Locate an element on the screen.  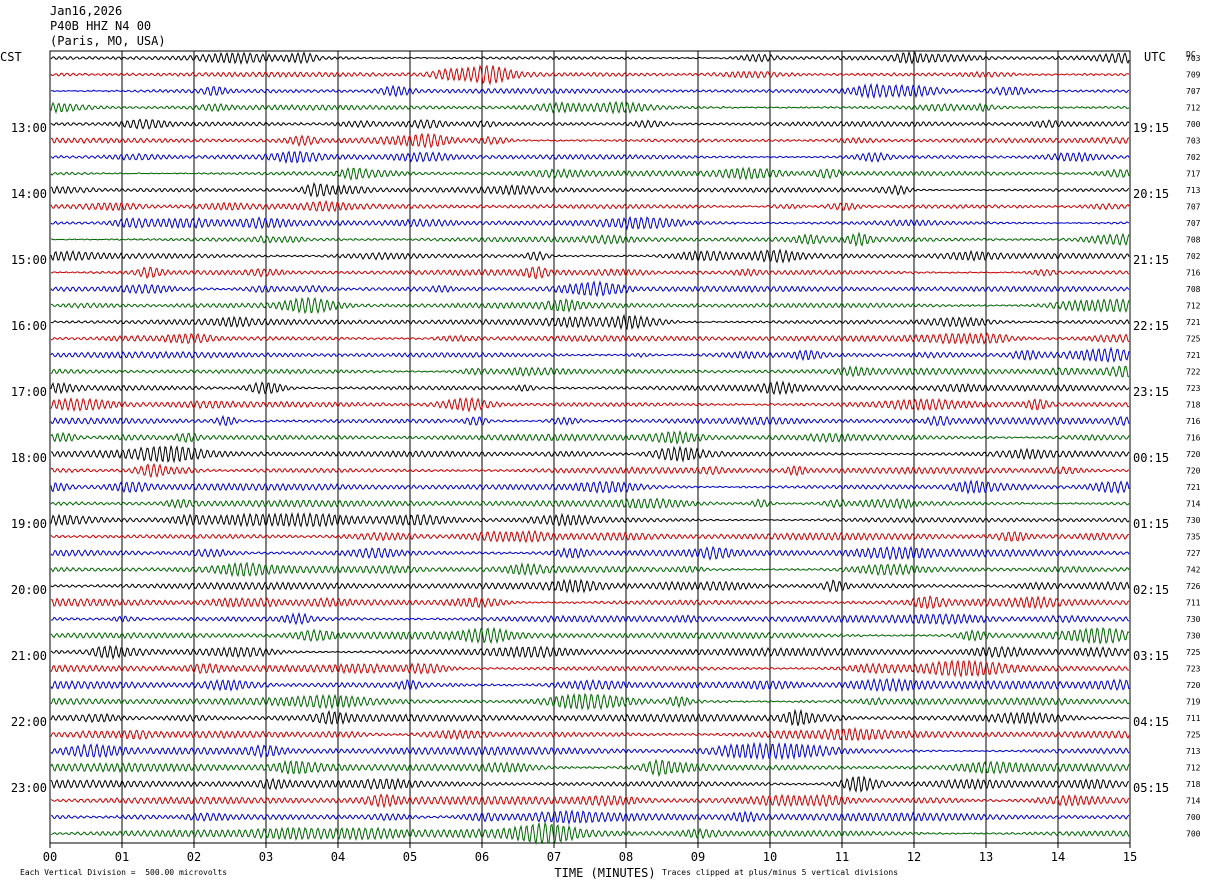
x-axis-ticks: 00 01 02 03 04 05 06 07 08 09 10 11 12 13 14 15 is located at coordinates (590, 853).